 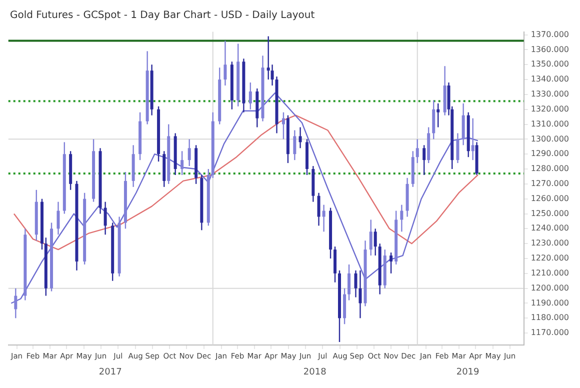 What do you see at coordinates (549, 49) in the screenshot?
I see `y-tick-label: 1360.000` at bounding box center [549, 49].